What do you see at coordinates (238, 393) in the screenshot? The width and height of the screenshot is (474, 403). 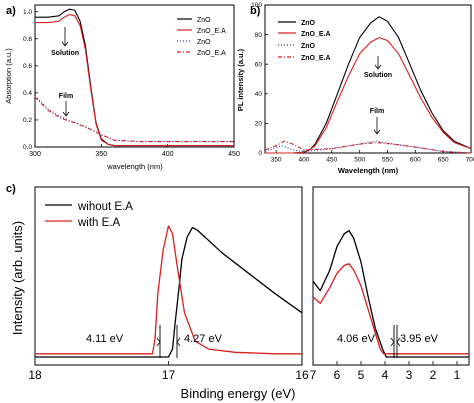 I see `panel-c-xlabel: Binding energy (eV)` at bounding box center [238, 393].